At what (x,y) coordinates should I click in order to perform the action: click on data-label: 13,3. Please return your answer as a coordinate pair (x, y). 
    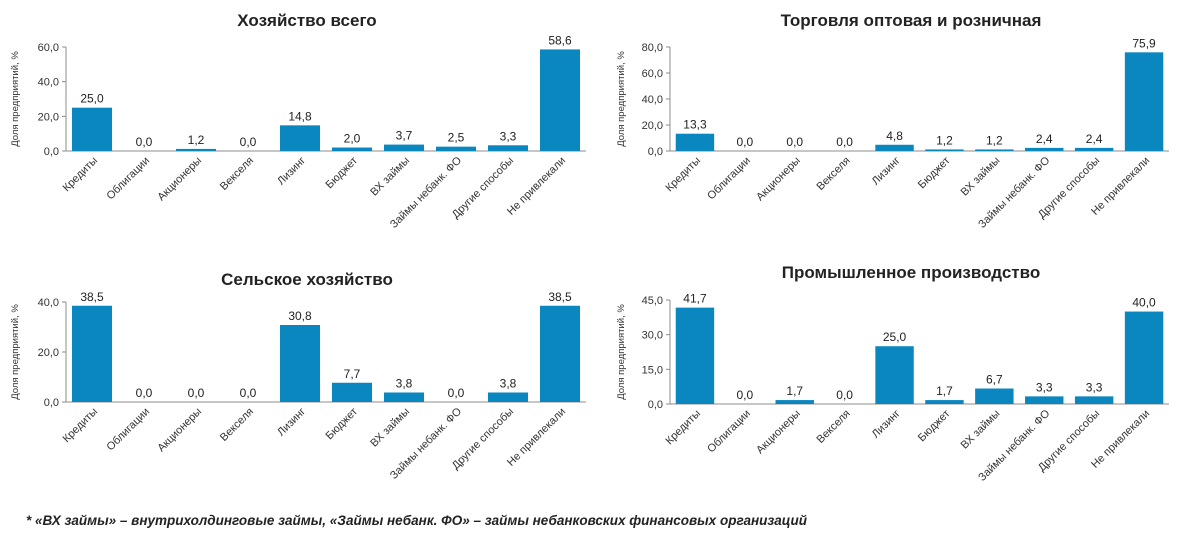
    Looking at the image, I should click on (695, 125).